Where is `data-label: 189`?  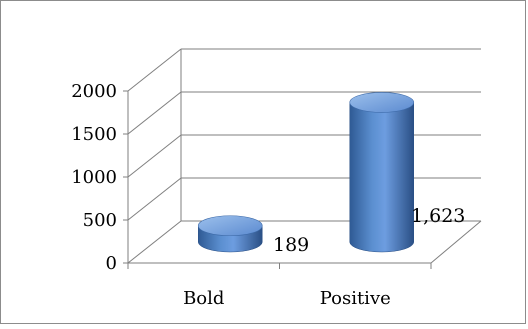
data-label: 189 is located at coordinates (291, 245).